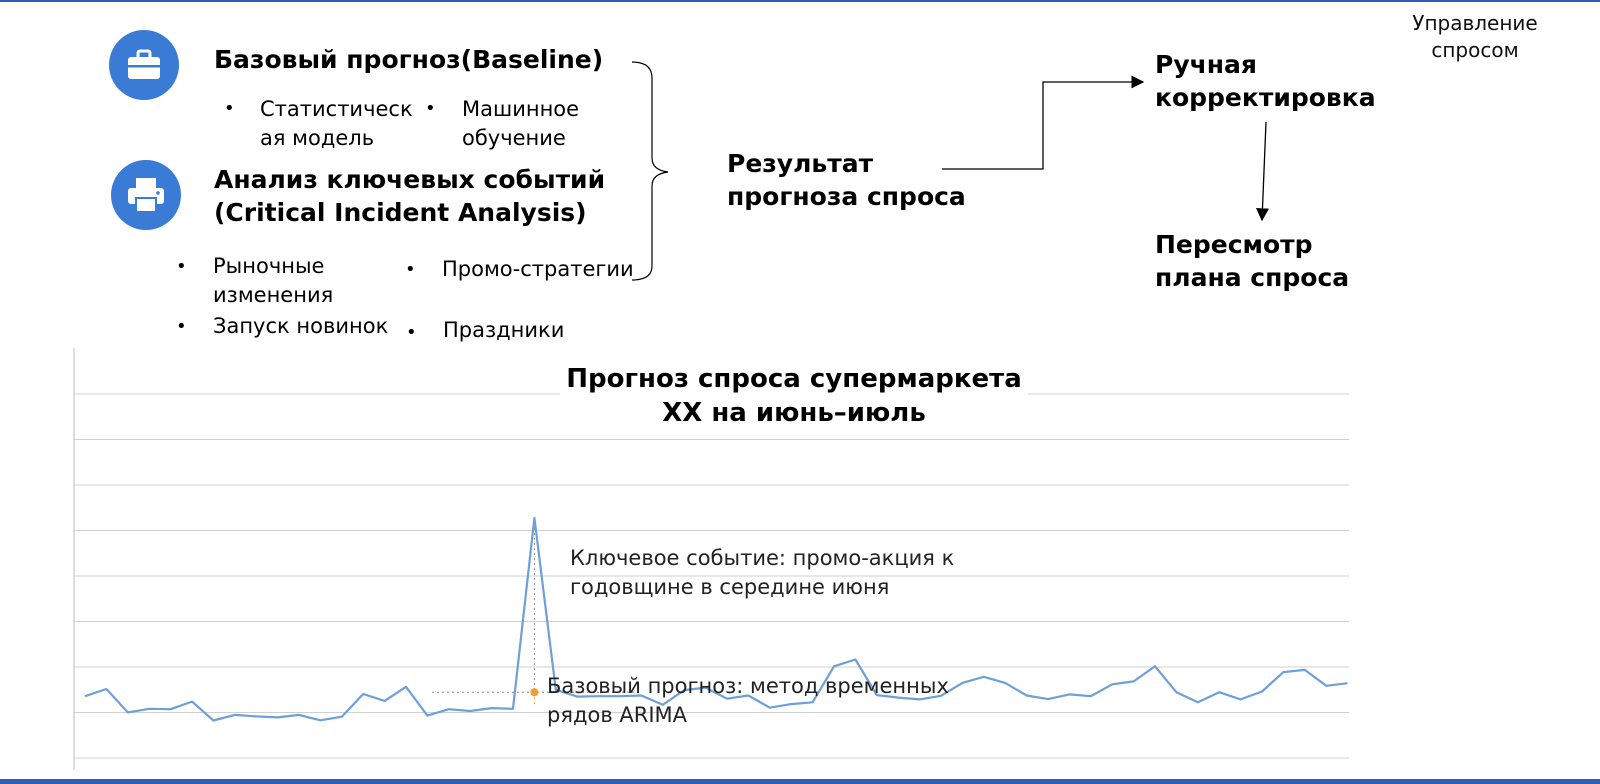  I want to click on manual-adjustment-label: Ручная корректировка, so click(1265, 81).